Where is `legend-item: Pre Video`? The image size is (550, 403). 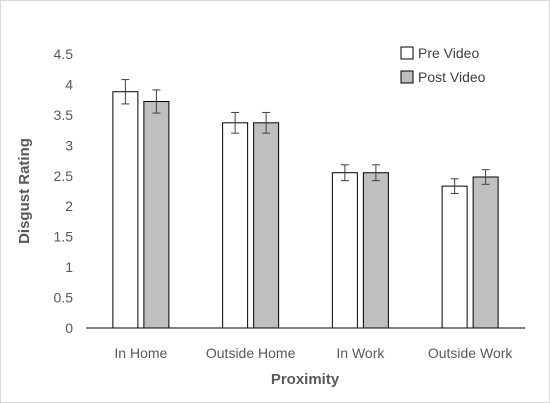 legend-item: Pre Video is located at coordinates (439, 53).